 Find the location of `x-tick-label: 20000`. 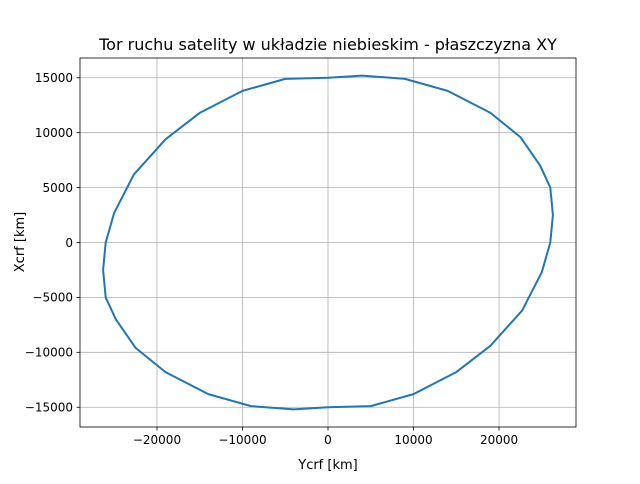

x-tick-label: 20000 is located at coordinates (499, 440).